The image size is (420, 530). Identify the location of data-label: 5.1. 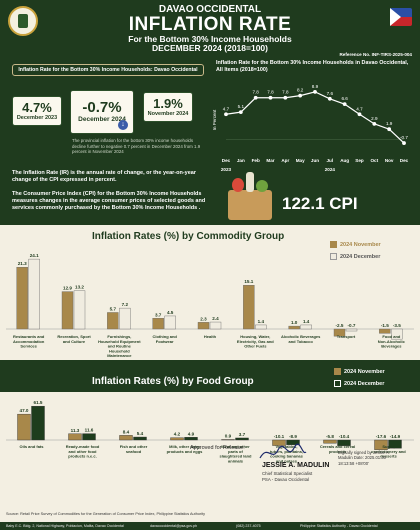
(241, 106).